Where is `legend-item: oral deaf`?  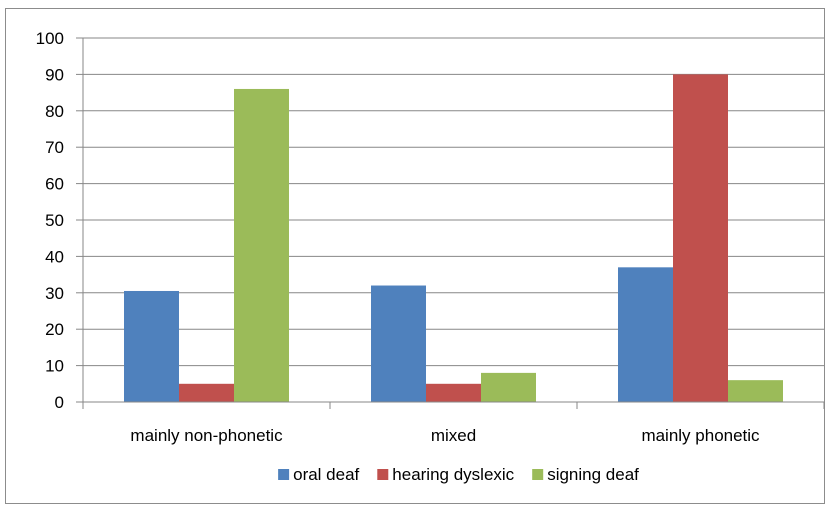 legend-item: oral deaf is located at coordinates (319, 474).